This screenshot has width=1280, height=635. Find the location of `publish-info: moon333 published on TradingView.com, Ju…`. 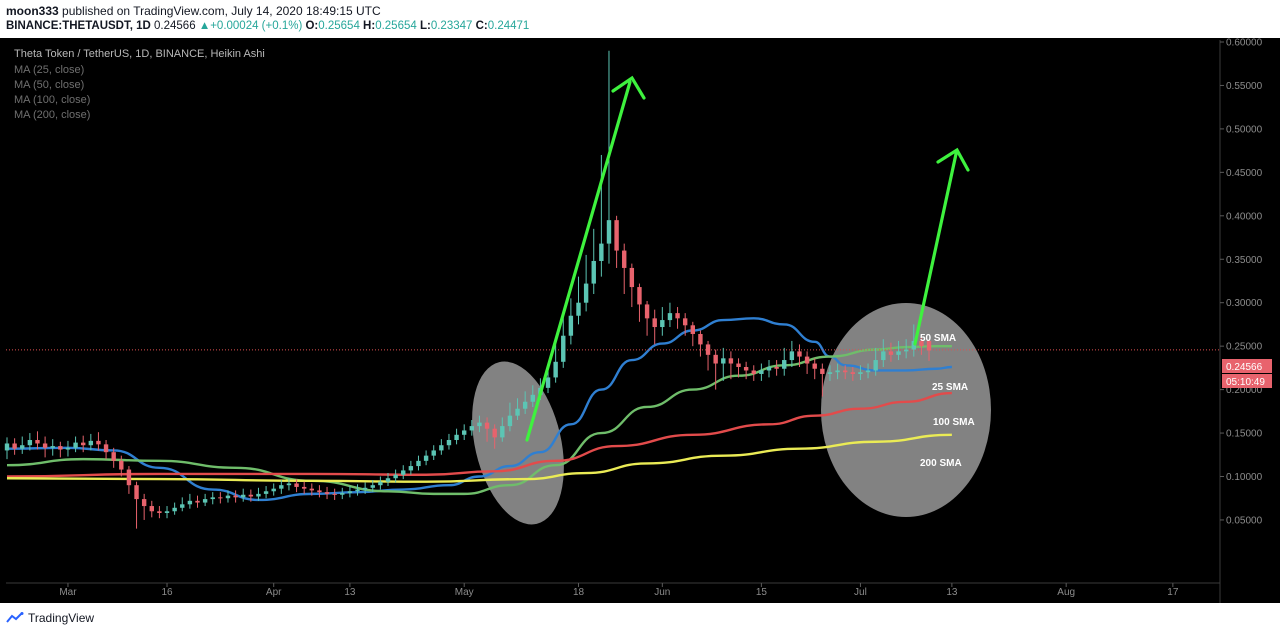

publish-info: moon333 published on TradingView.com, Ju… is located at coordinates (193, 11).